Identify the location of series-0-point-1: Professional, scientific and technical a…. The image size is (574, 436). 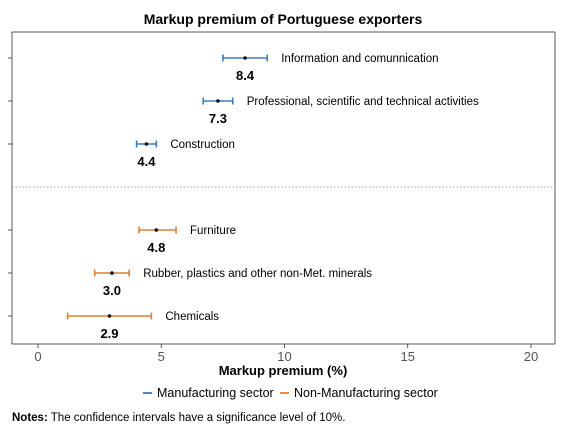
(340, 111).